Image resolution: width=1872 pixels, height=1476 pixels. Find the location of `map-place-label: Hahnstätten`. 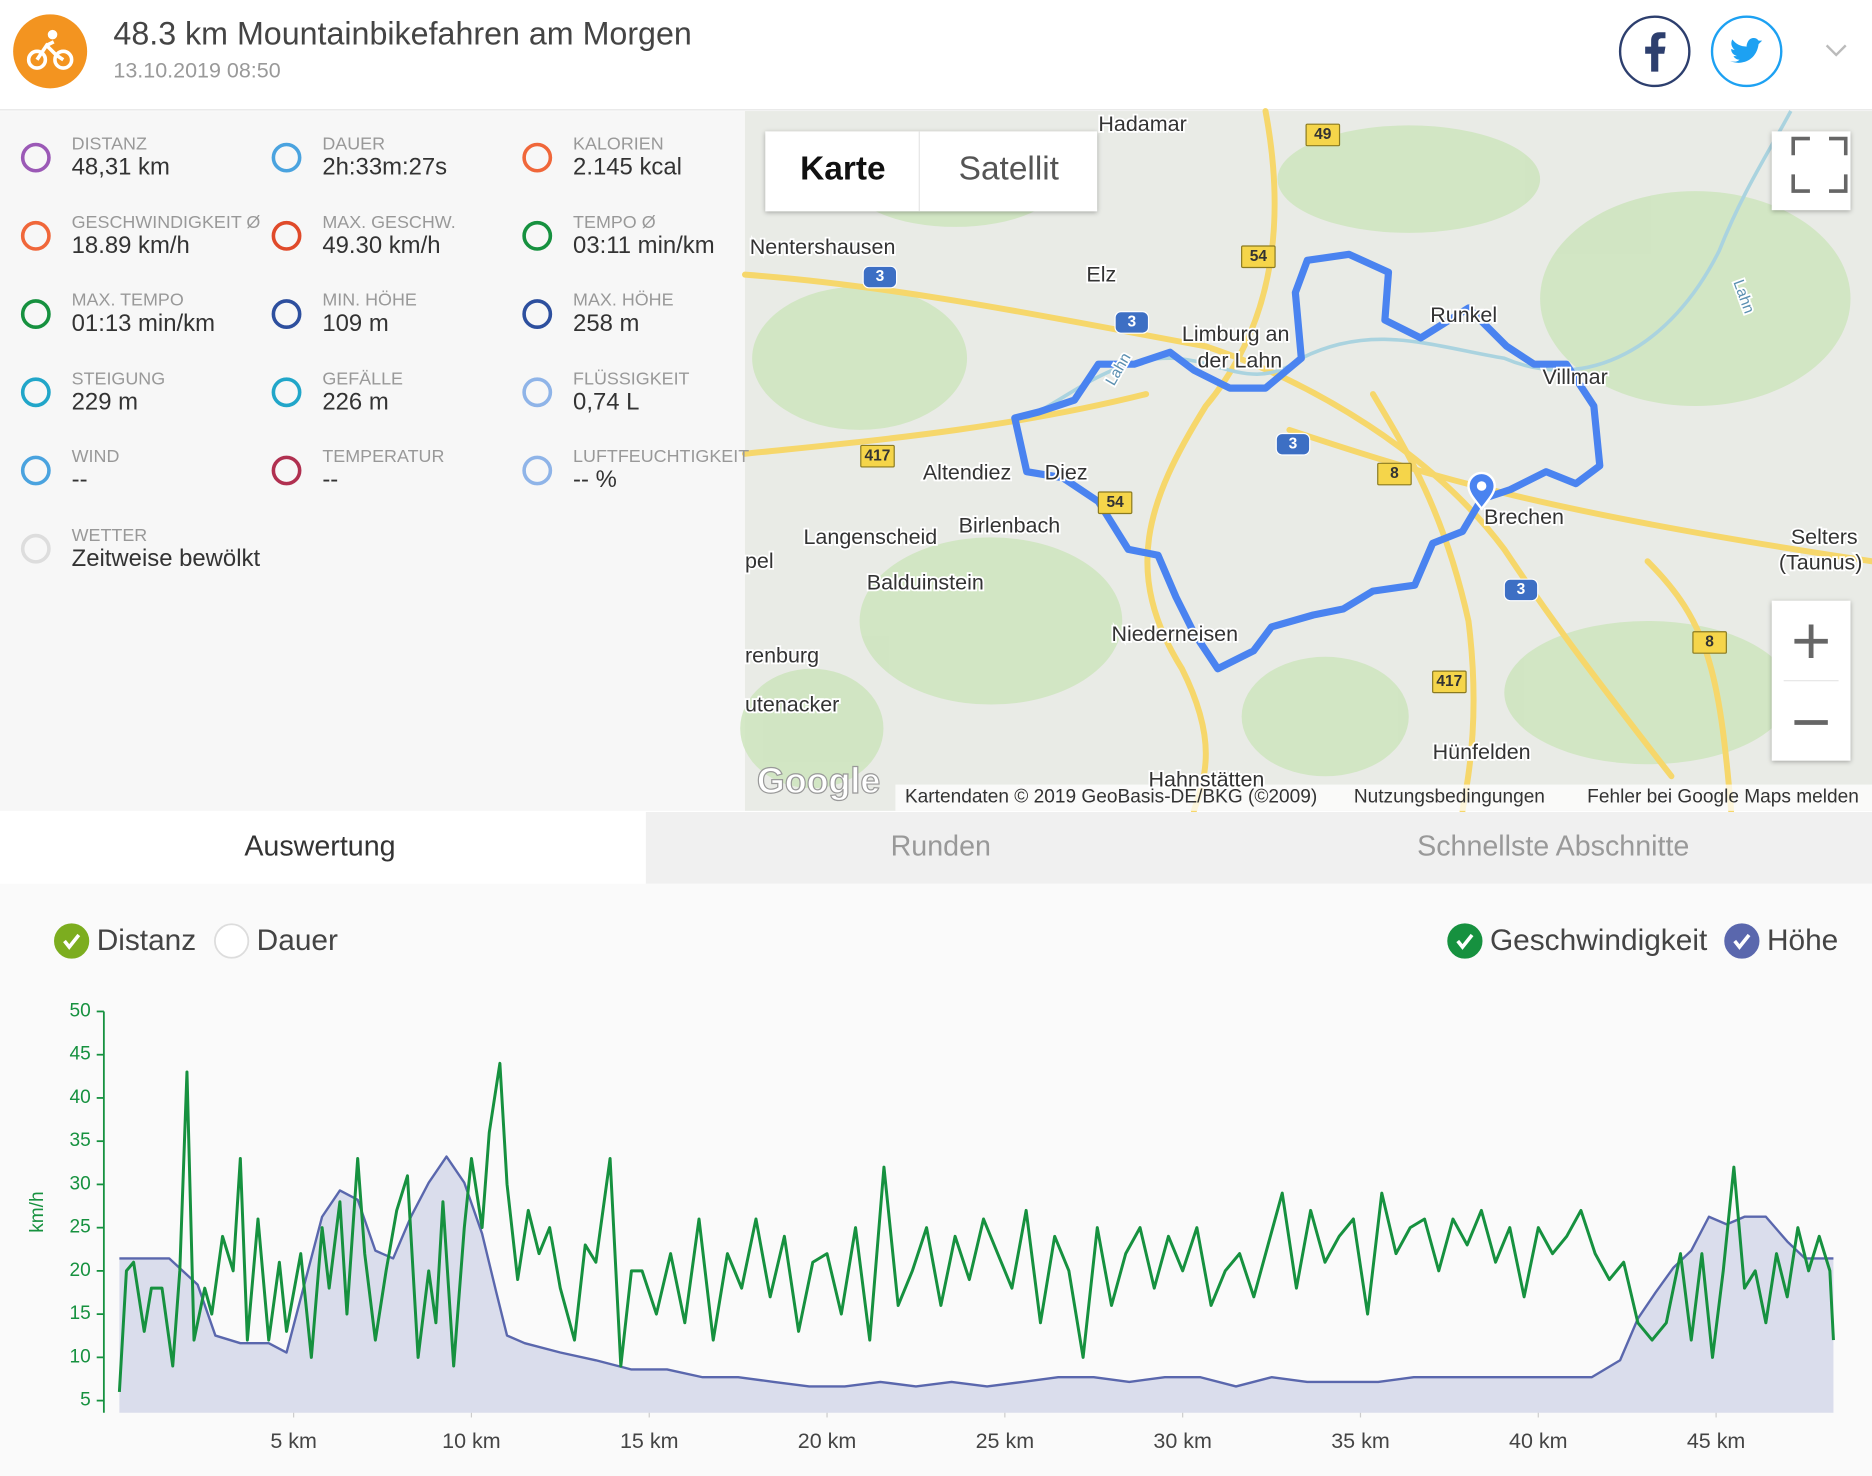

map-place-label: Hahnstätten is located at coordinates (1207, 780).